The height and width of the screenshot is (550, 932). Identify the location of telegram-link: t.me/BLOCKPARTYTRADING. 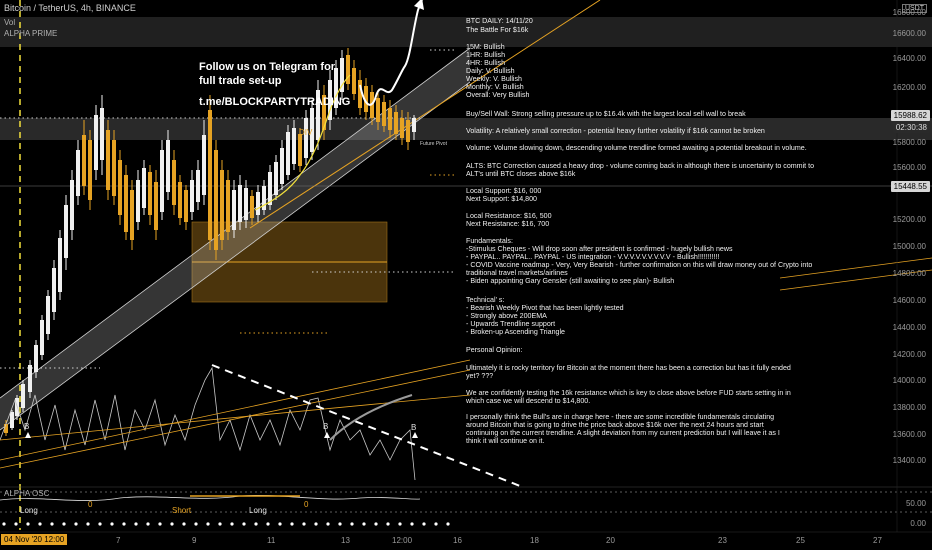
(275, 102).